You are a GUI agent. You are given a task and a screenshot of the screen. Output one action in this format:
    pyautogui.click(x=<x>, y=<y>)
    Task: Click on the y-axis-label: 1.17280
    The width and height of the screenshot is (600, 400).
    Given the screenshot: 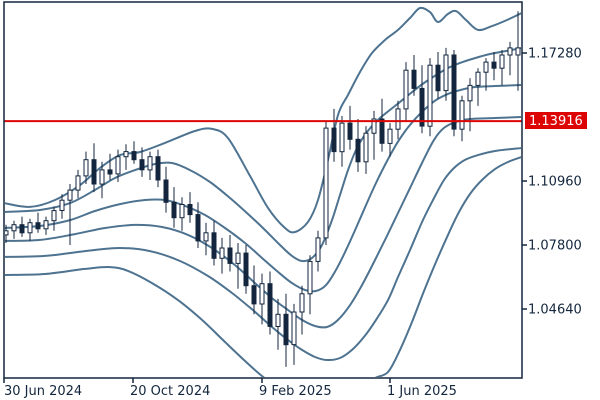 What is the action you would take?
    pyautogui.click(x=555, y=54)
    